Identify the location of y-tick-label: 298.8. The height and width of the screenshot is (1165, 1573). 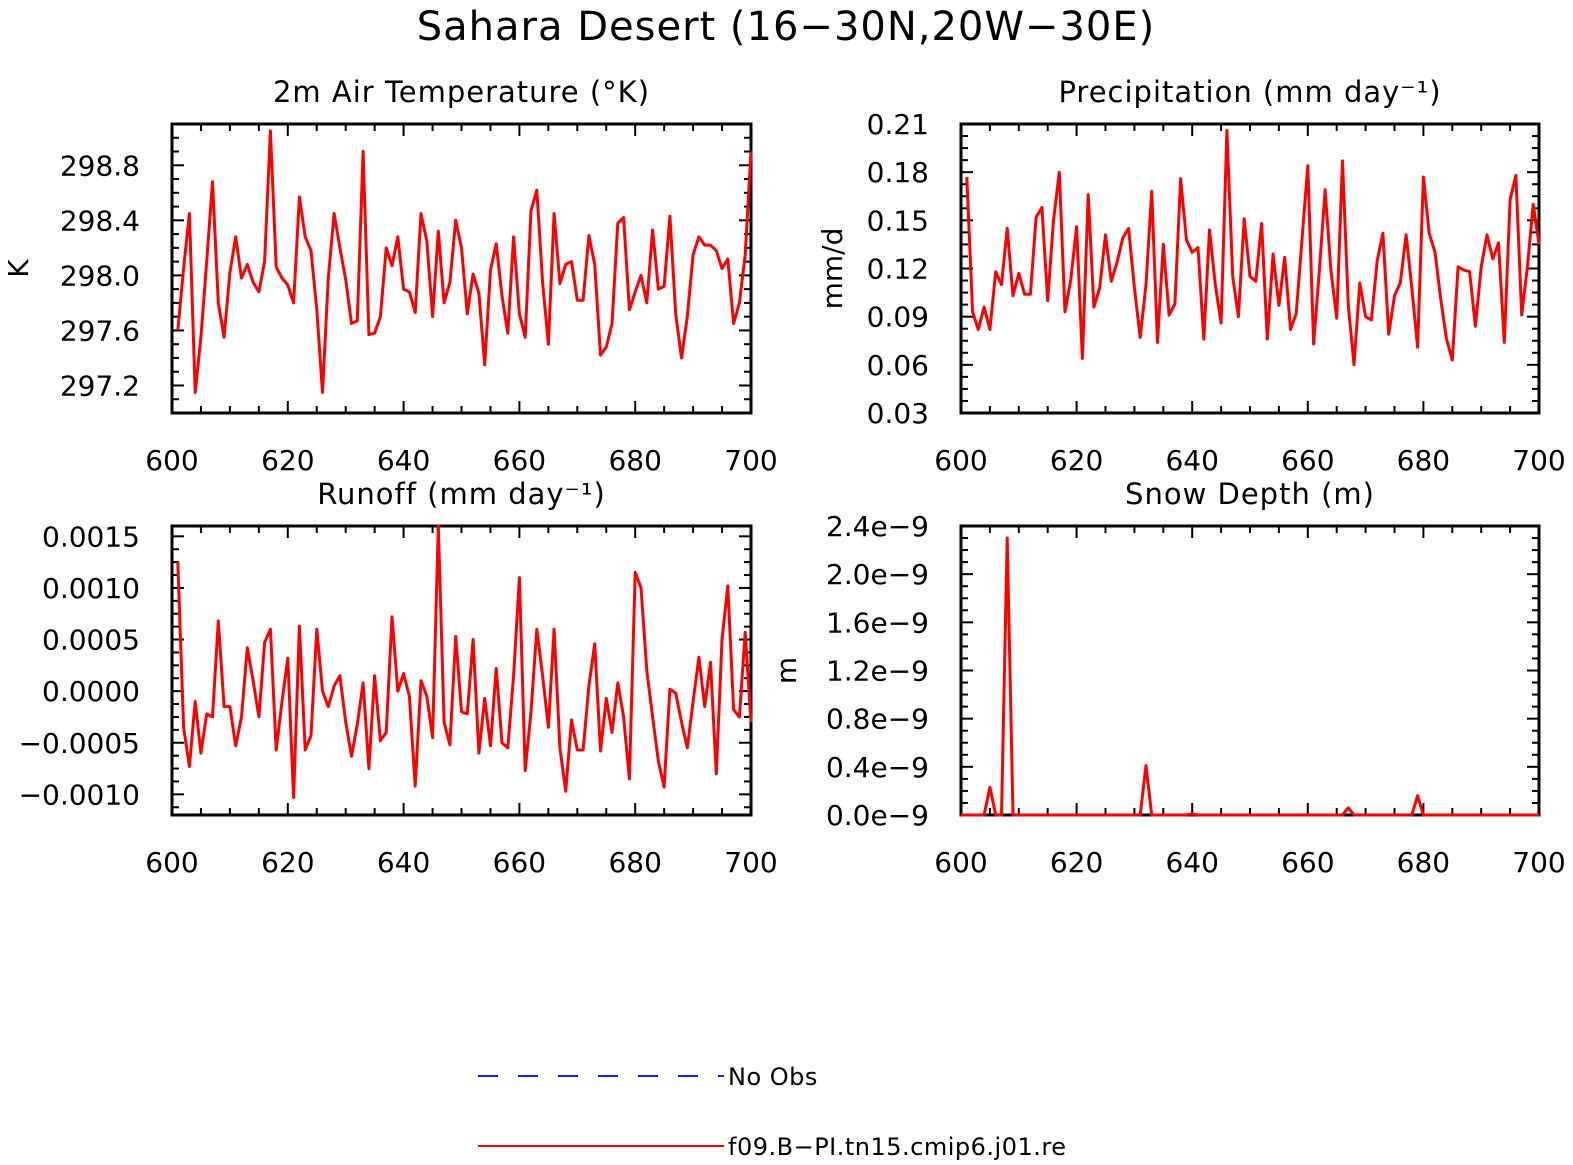
(100, 165).